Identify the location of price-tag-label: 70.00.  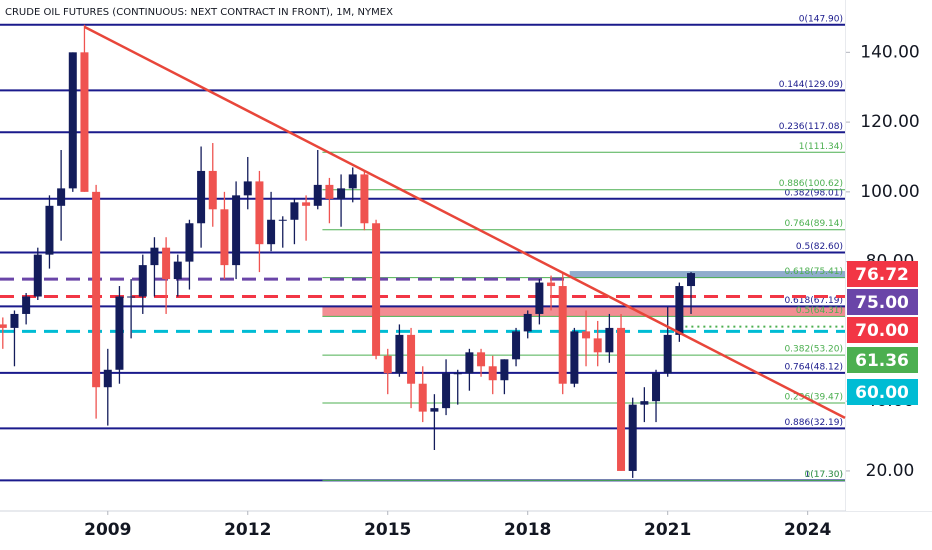
(882, 331).